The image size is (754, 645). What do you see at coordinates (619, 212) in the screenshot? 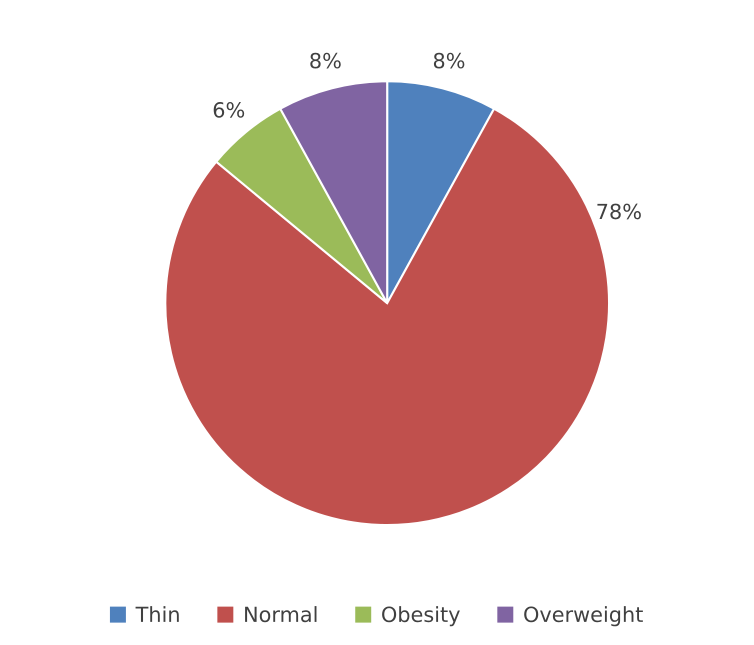
I see `data-label: 78%` at bounding box center [619, 212].